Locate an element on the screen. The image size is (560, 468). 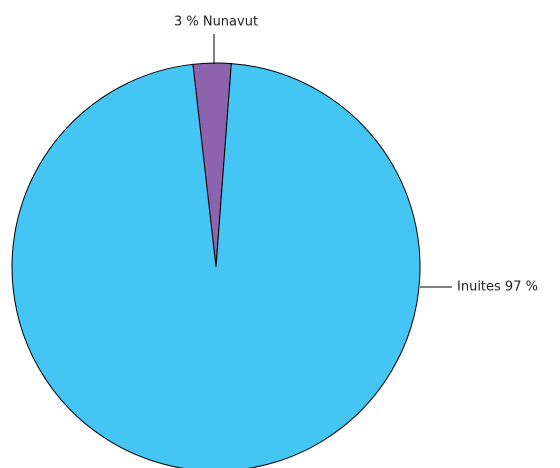
slice-label: Inuites 97 % is located at coordinates (497, 287).